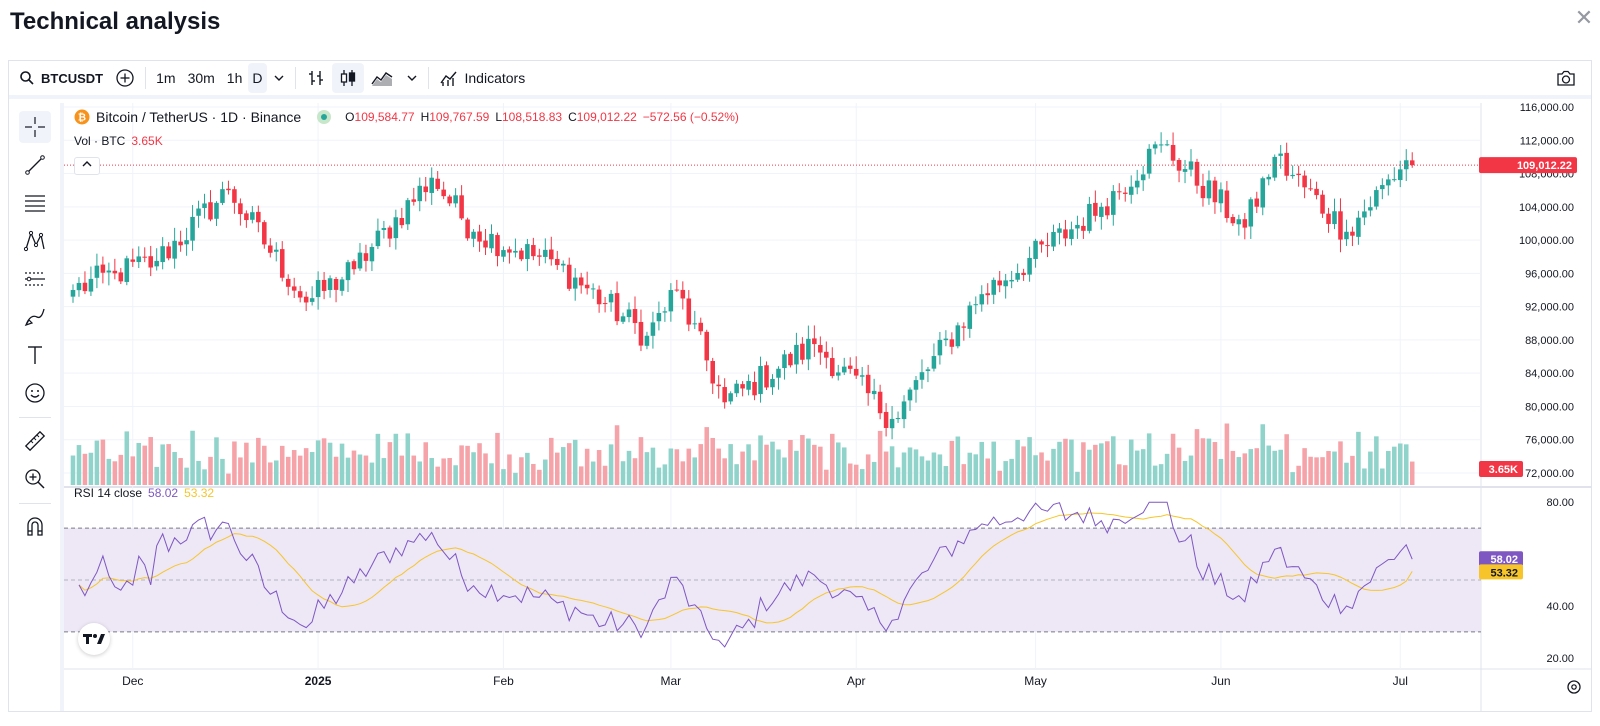 The height and width of the screenshot is (726, 1600). Describe the element at coordinates (35, 317) in the screenshot. I see `brush-tool-button` at that location.